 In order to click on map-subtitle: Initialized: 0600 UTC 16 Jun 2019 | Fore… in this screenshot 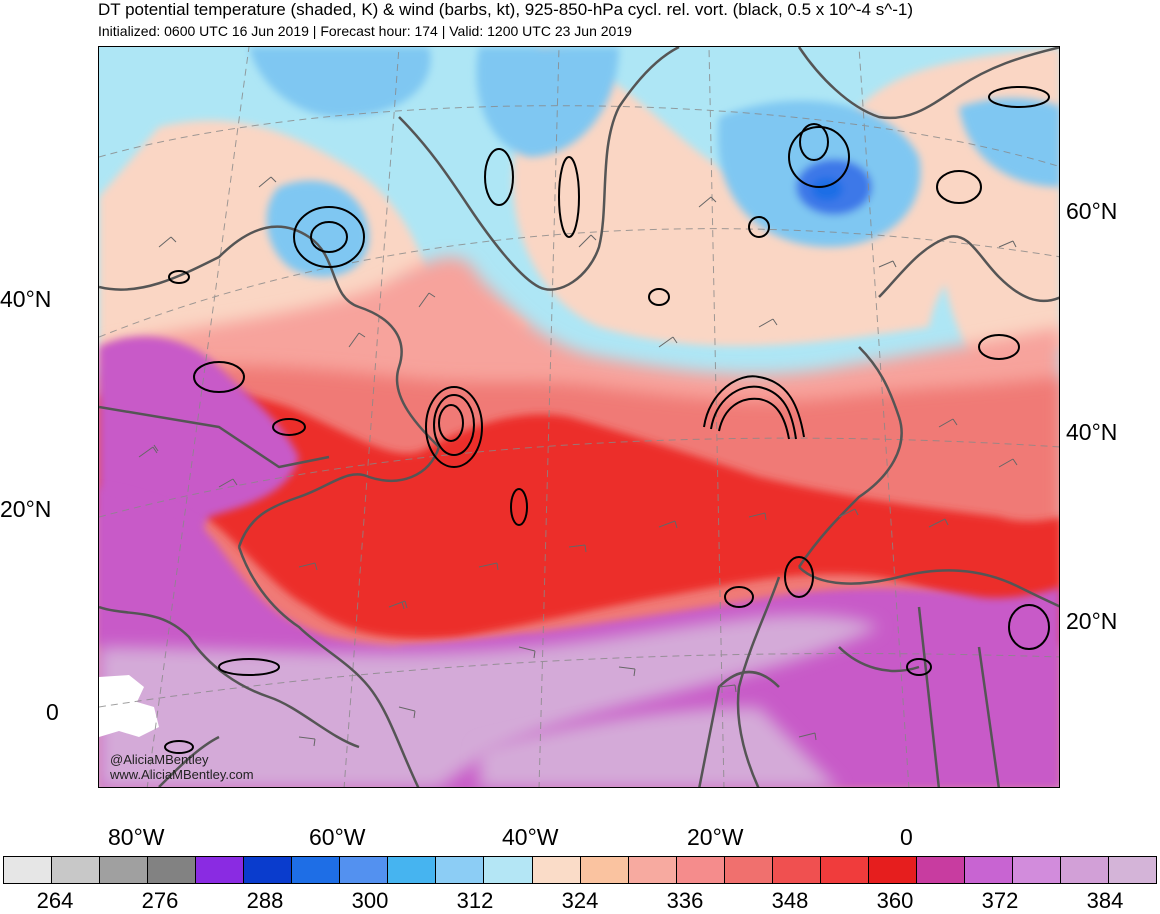, I will do `click(365, 31)`.